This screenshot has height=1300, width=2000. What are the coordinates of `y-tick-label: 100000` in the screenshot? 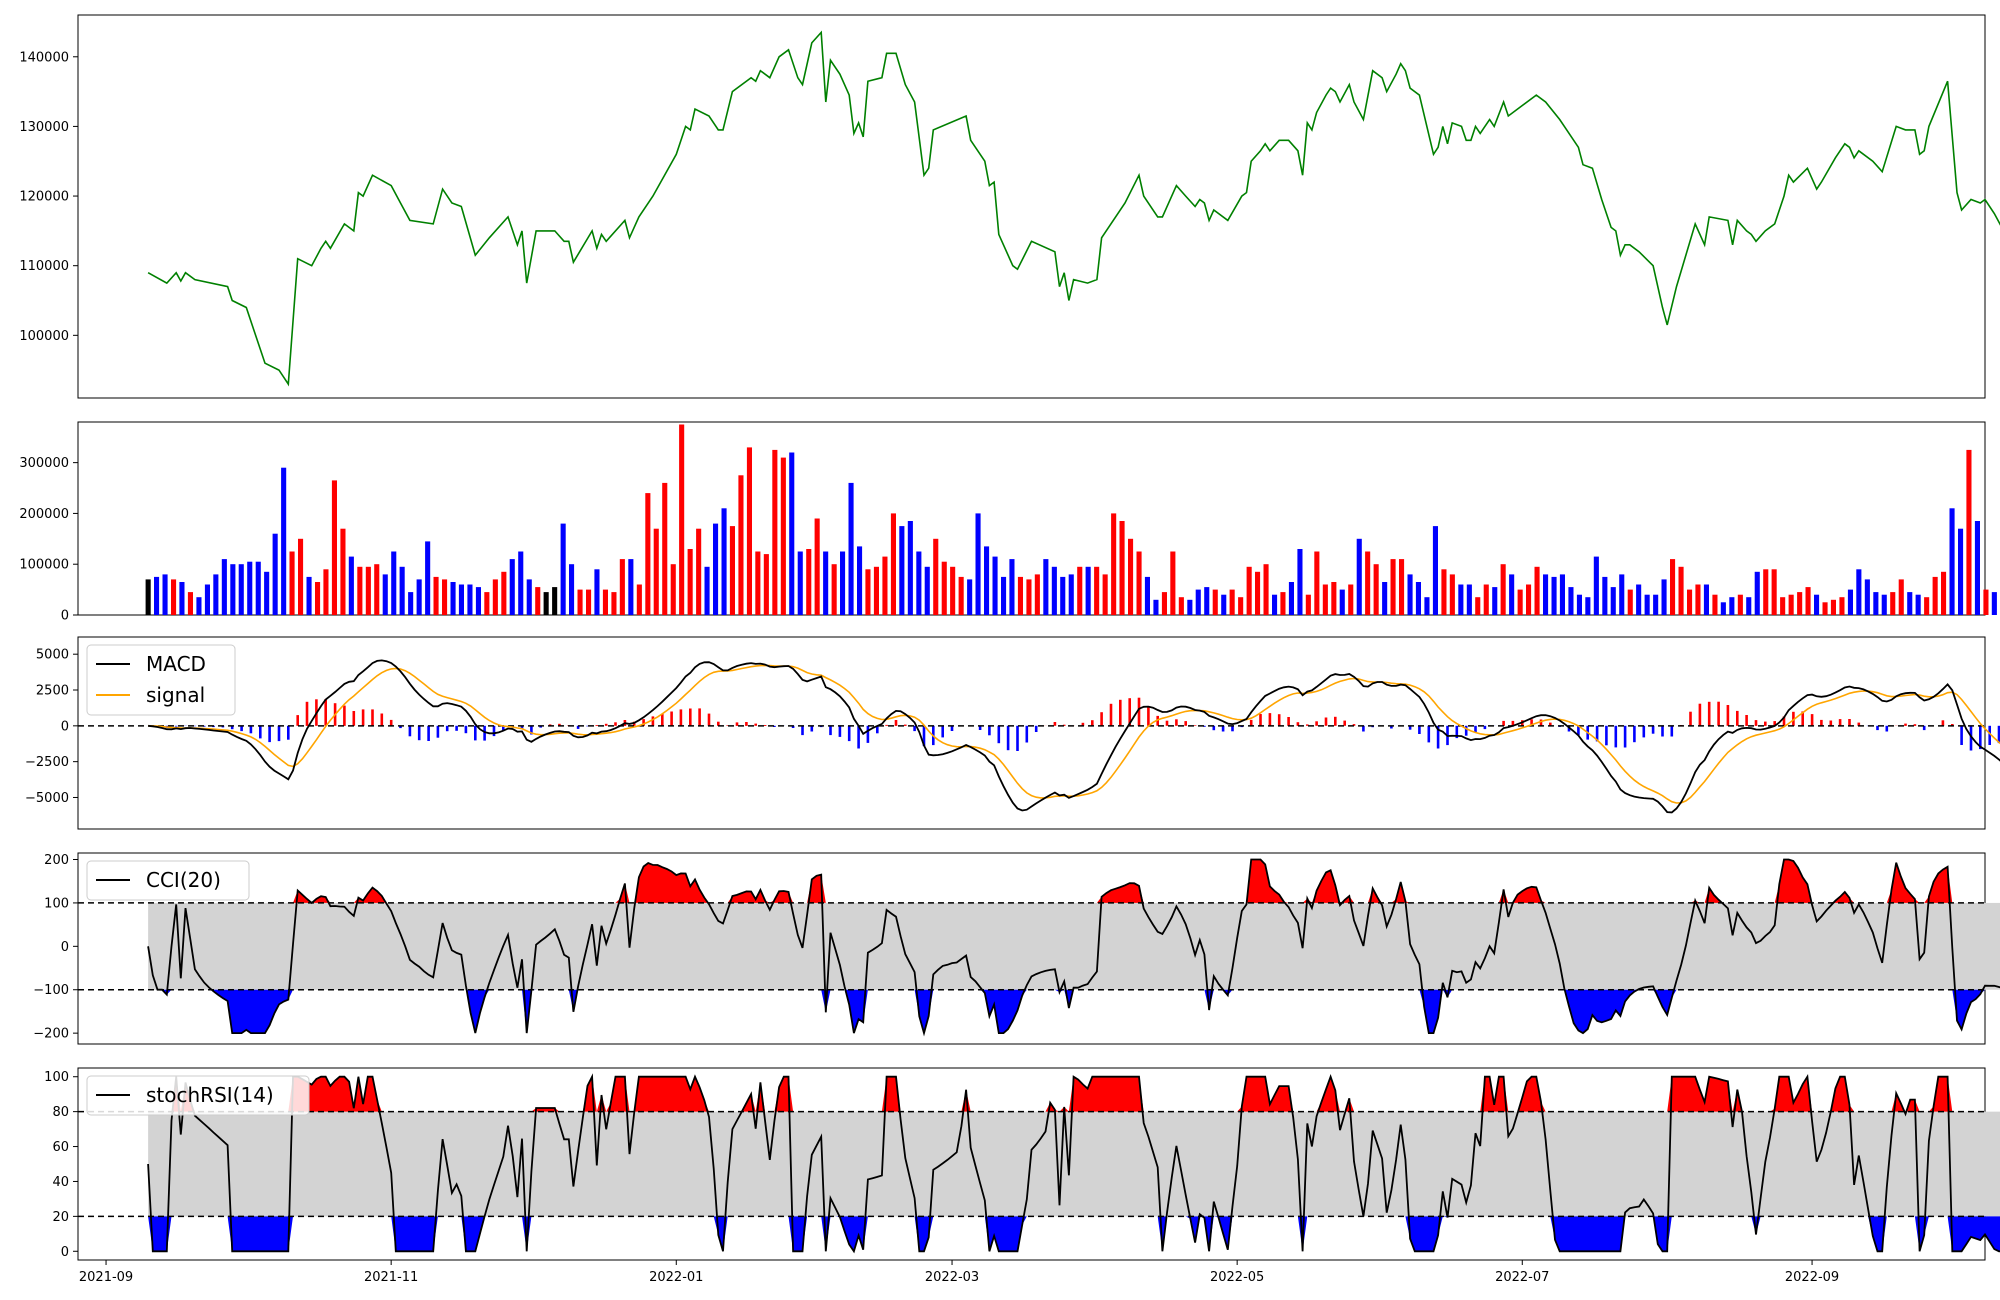 It's located at (44, 336).